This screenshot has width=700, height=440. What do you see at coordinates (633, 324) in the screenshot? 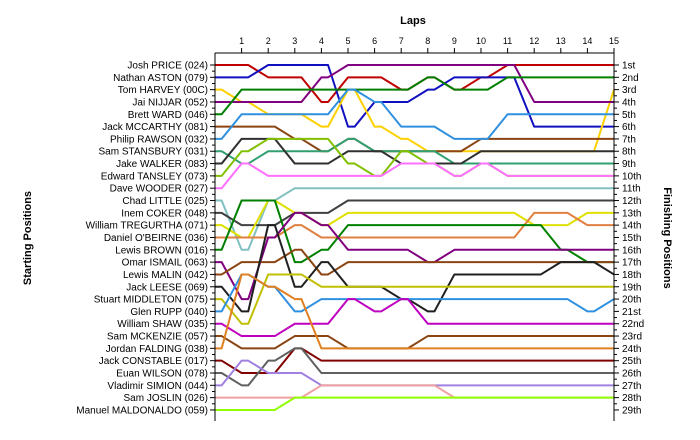
I see `finish-label-22: 22nd` at bounding box center [633, 324].